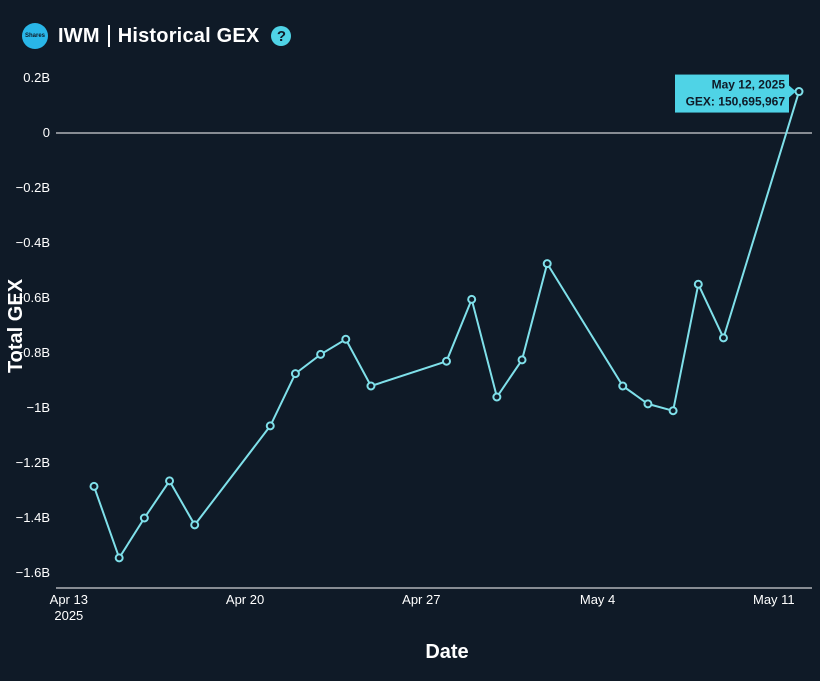  What do you see at coordinates (35, 36) in the screenshot?
I see `brand-logo-icon: Shares` at bounding box center [35, 36].